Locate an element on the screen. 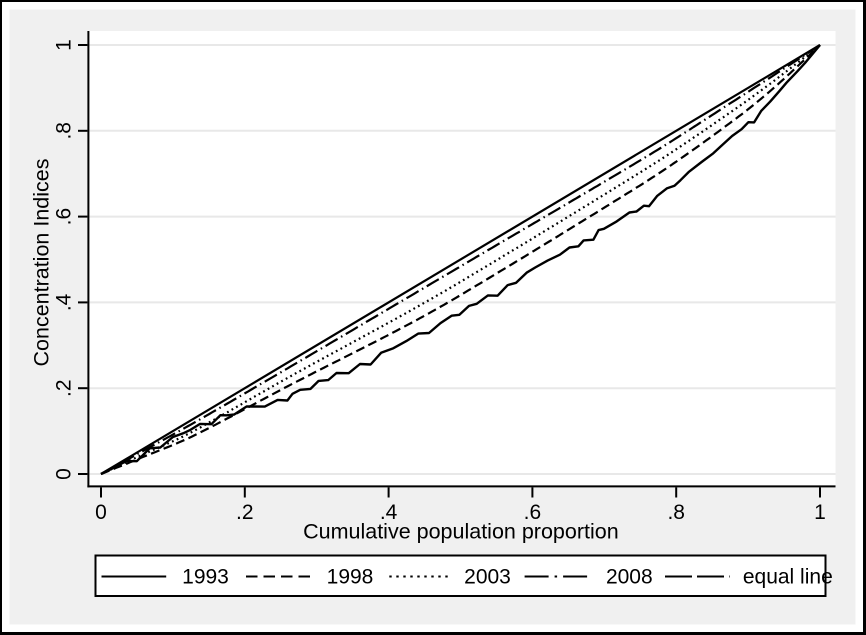  svg-text:Cumulative population proporti: Cumulative population proportion is located at coordinates (461, 532).